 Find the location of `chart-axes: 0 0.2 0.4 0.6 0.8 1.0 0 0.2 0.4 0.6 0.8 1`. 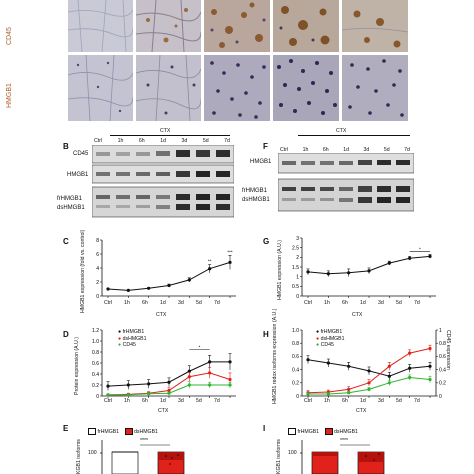

chart-axes: 0 0.2 0.4 0.6 0.8 1.0 0 0.2 0.4 0.6 0.8 1 is located at coordinates (369, 364).